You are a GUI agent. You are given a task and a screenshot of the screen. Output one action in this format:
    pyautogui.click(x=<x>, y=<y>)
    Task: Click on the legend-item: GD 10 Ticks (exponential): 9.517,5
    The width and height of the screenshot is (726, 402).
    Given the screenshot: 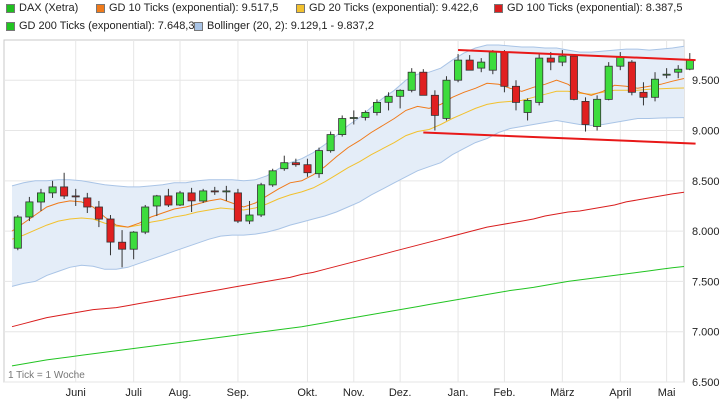 What is the action you would take?
    pyautogui.click(x=187, y=8)
    